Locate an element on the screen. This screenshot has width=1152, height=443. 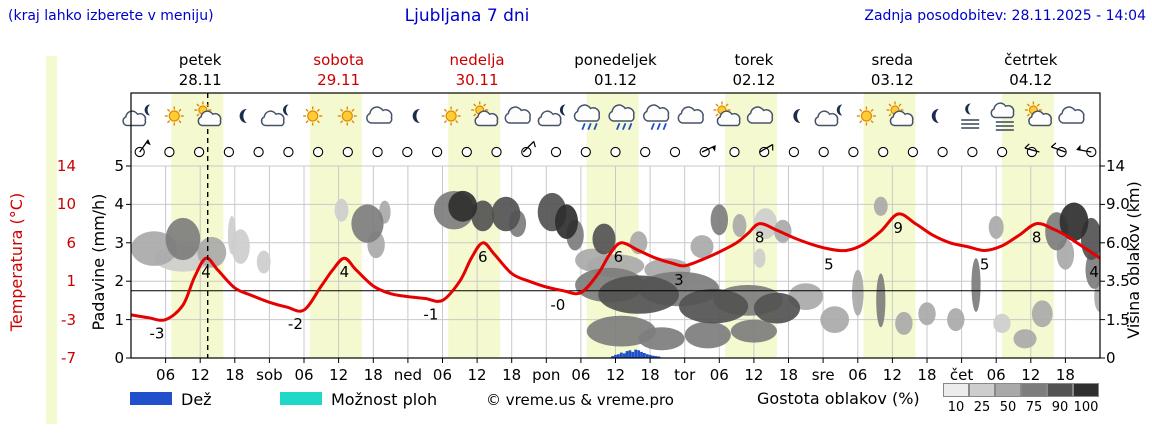
page-title: Ljubljana 7 dni is located at coordinates (467, 16).